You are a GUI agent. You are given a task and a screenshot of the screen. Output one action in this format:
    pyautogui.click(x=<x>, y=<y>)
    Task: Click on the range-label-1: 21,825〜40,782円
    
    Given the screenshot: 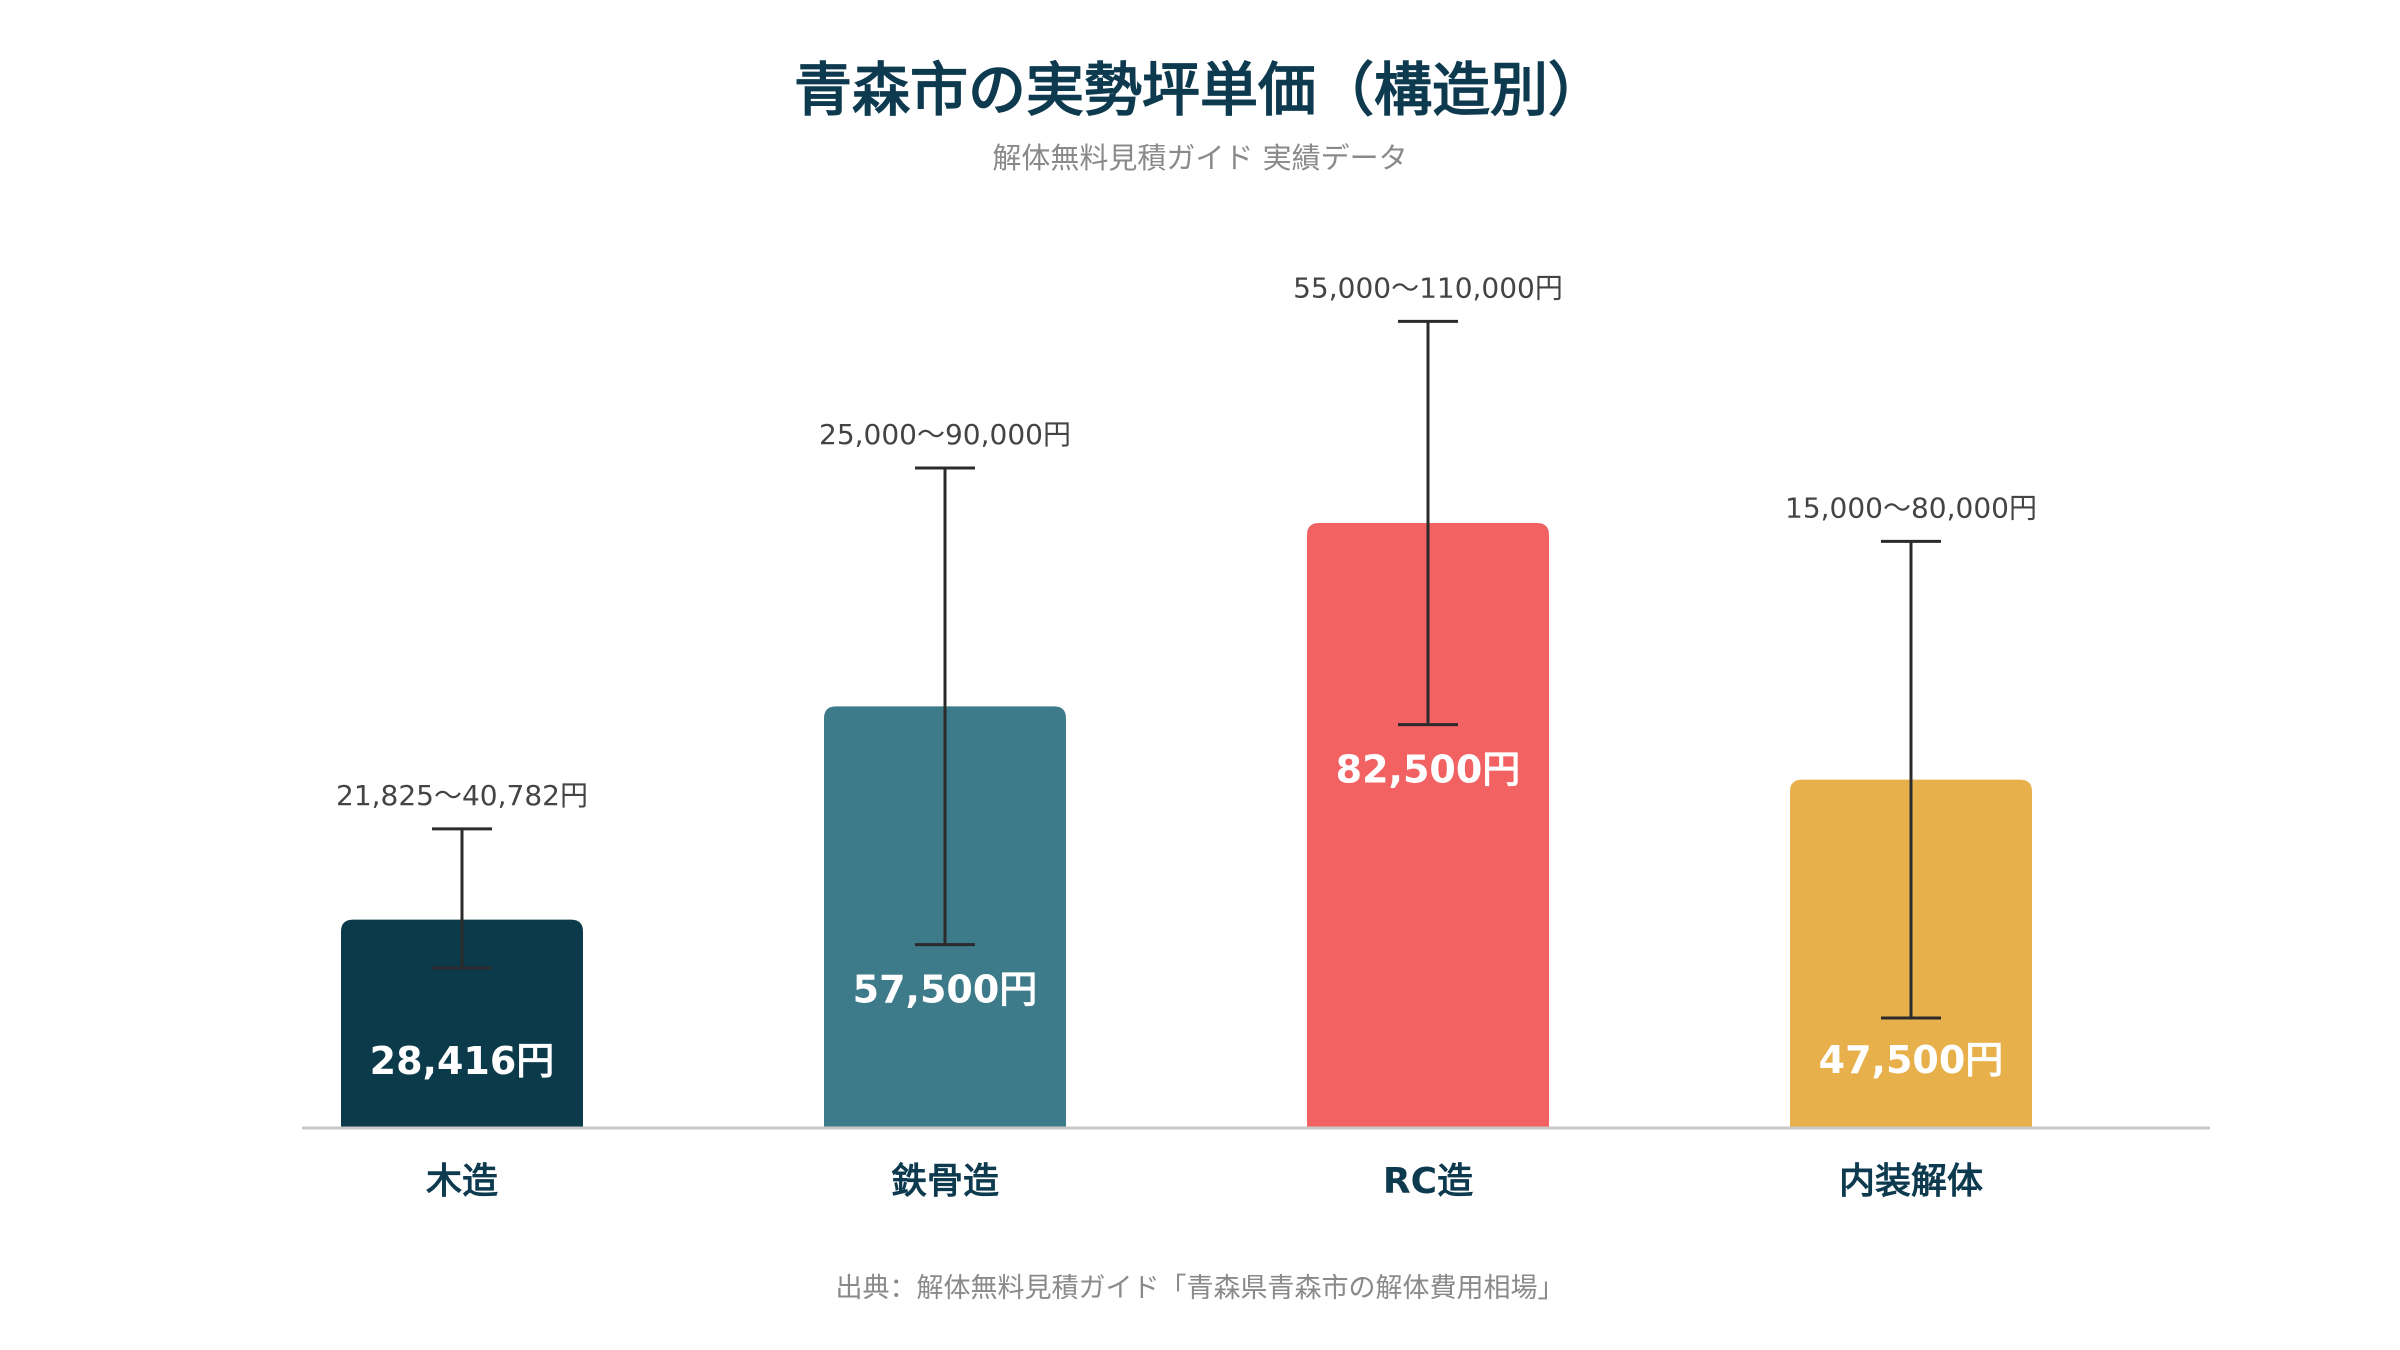 What is the action you would take?
    pyautogui.click(x=462, y=795)
    